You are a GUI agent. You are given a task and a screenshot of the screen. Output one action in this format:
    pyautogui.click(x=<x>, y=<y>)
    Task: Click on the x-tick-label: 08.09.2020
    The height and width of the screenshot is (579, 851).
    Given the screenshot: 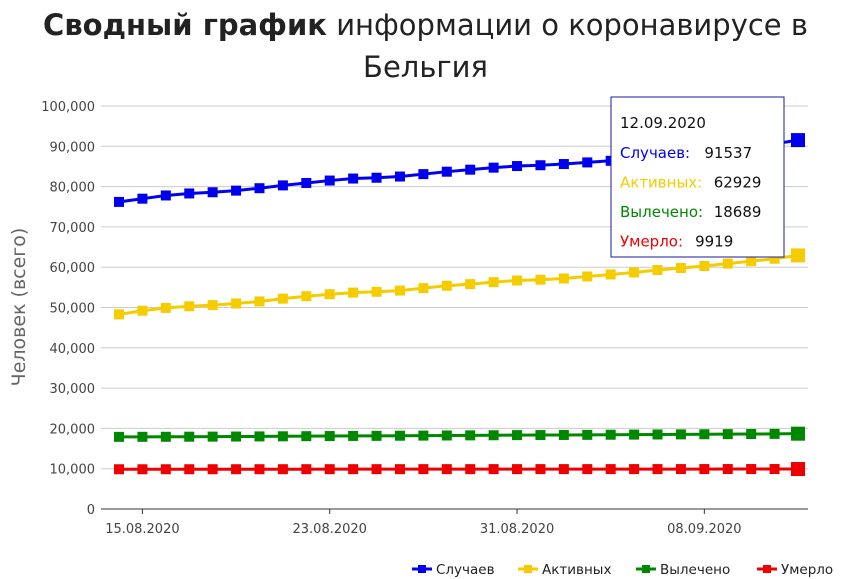 What is the action you would take?
    pyautogui.click(x=704, y=529)
    